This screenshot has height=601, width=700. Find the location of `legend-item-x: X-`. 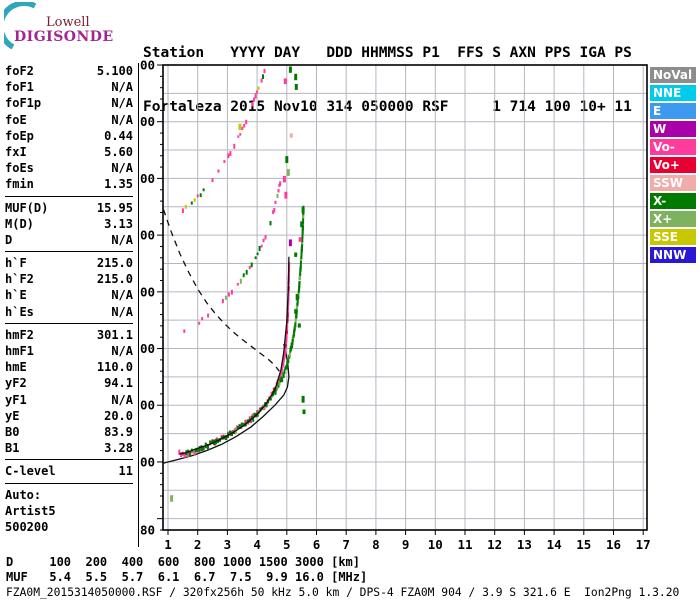

legend-item-x: X- is located at coordinates (673, 201).